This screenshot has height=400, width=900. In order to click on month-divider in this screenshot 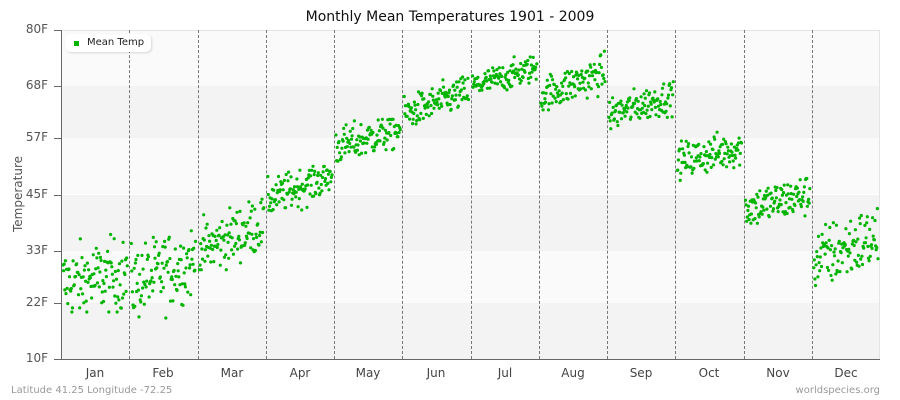, I will do `click(471, 194)`.